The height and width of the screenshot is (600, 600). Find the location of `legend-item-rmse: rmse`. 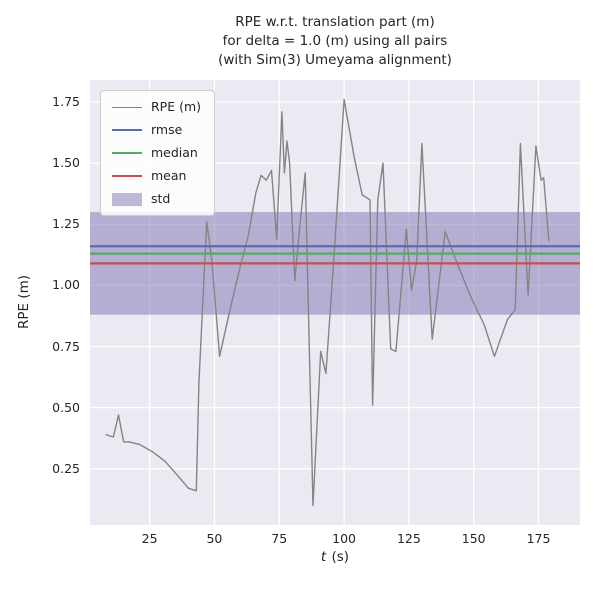

legend-item-rmse: rmse is located at coordinates (156, 130).